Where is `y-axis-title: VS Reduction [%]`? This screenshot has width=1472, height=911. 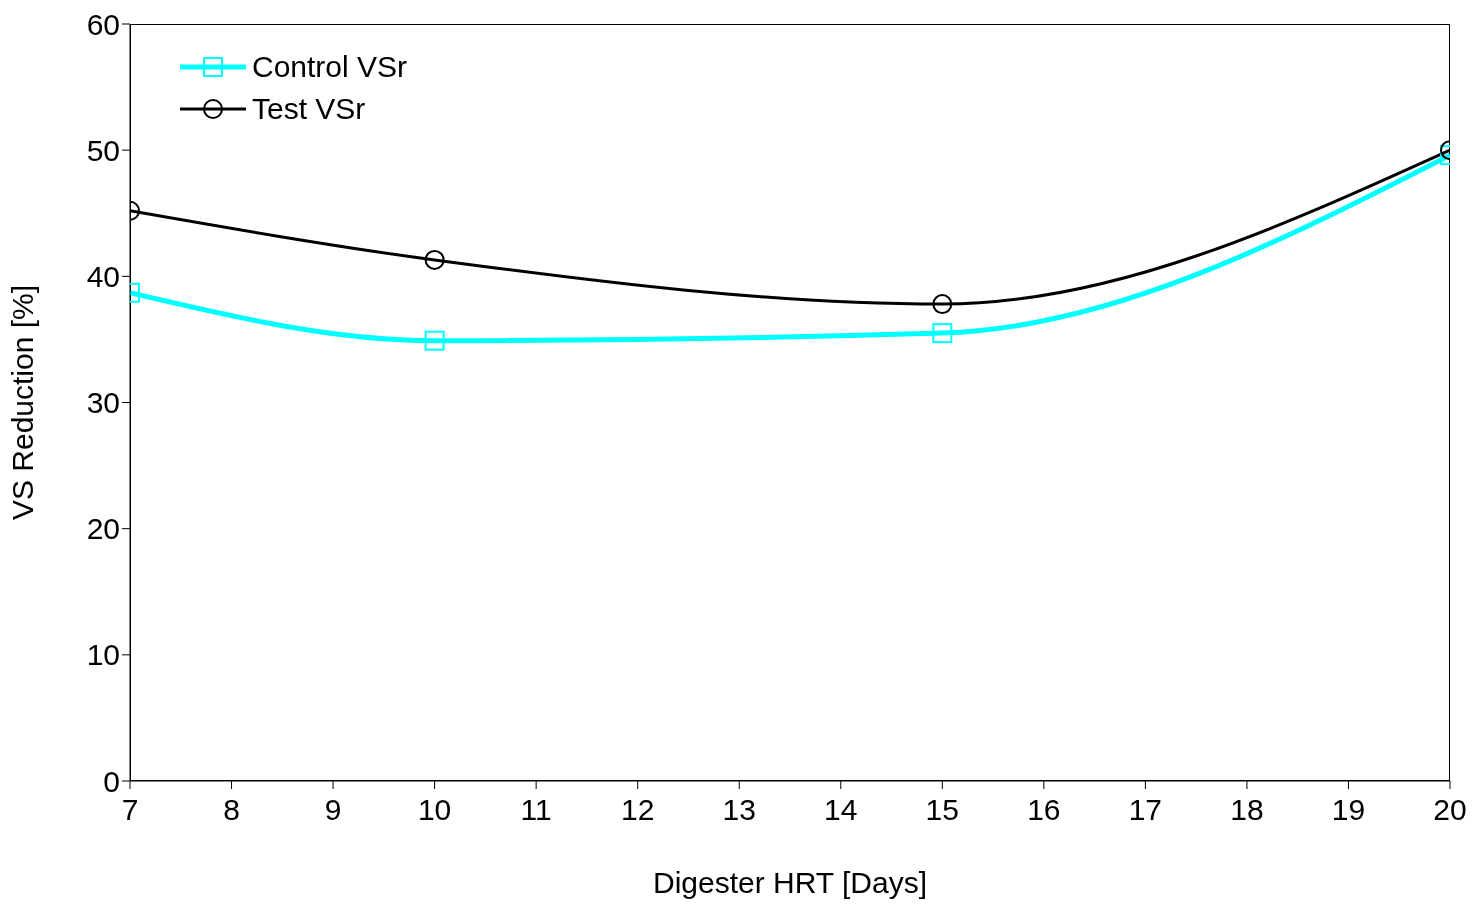 y-axis-title: VS Reduction [%] is located at coordinates (22, 402).